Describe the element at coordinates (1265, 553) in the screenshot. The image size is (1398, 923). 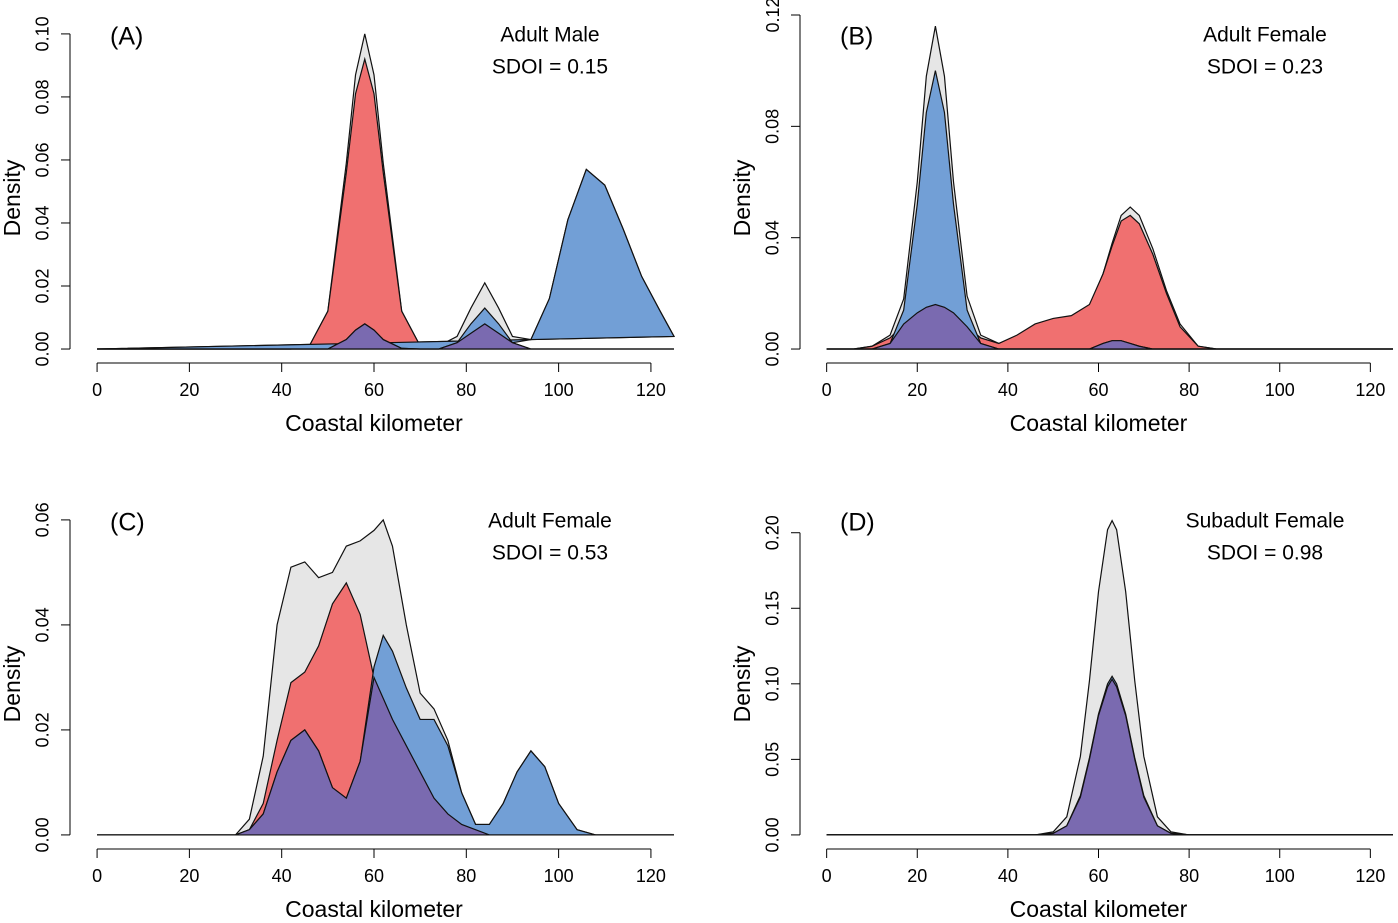
I see `annotation: SDOI = 0.98` at that location.